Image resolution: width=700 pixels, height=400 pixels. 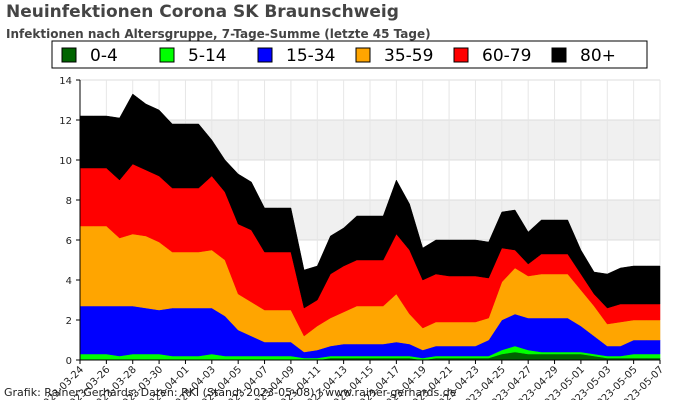 I want to click on y-tick-label: 4, so click(x=69, y=281).